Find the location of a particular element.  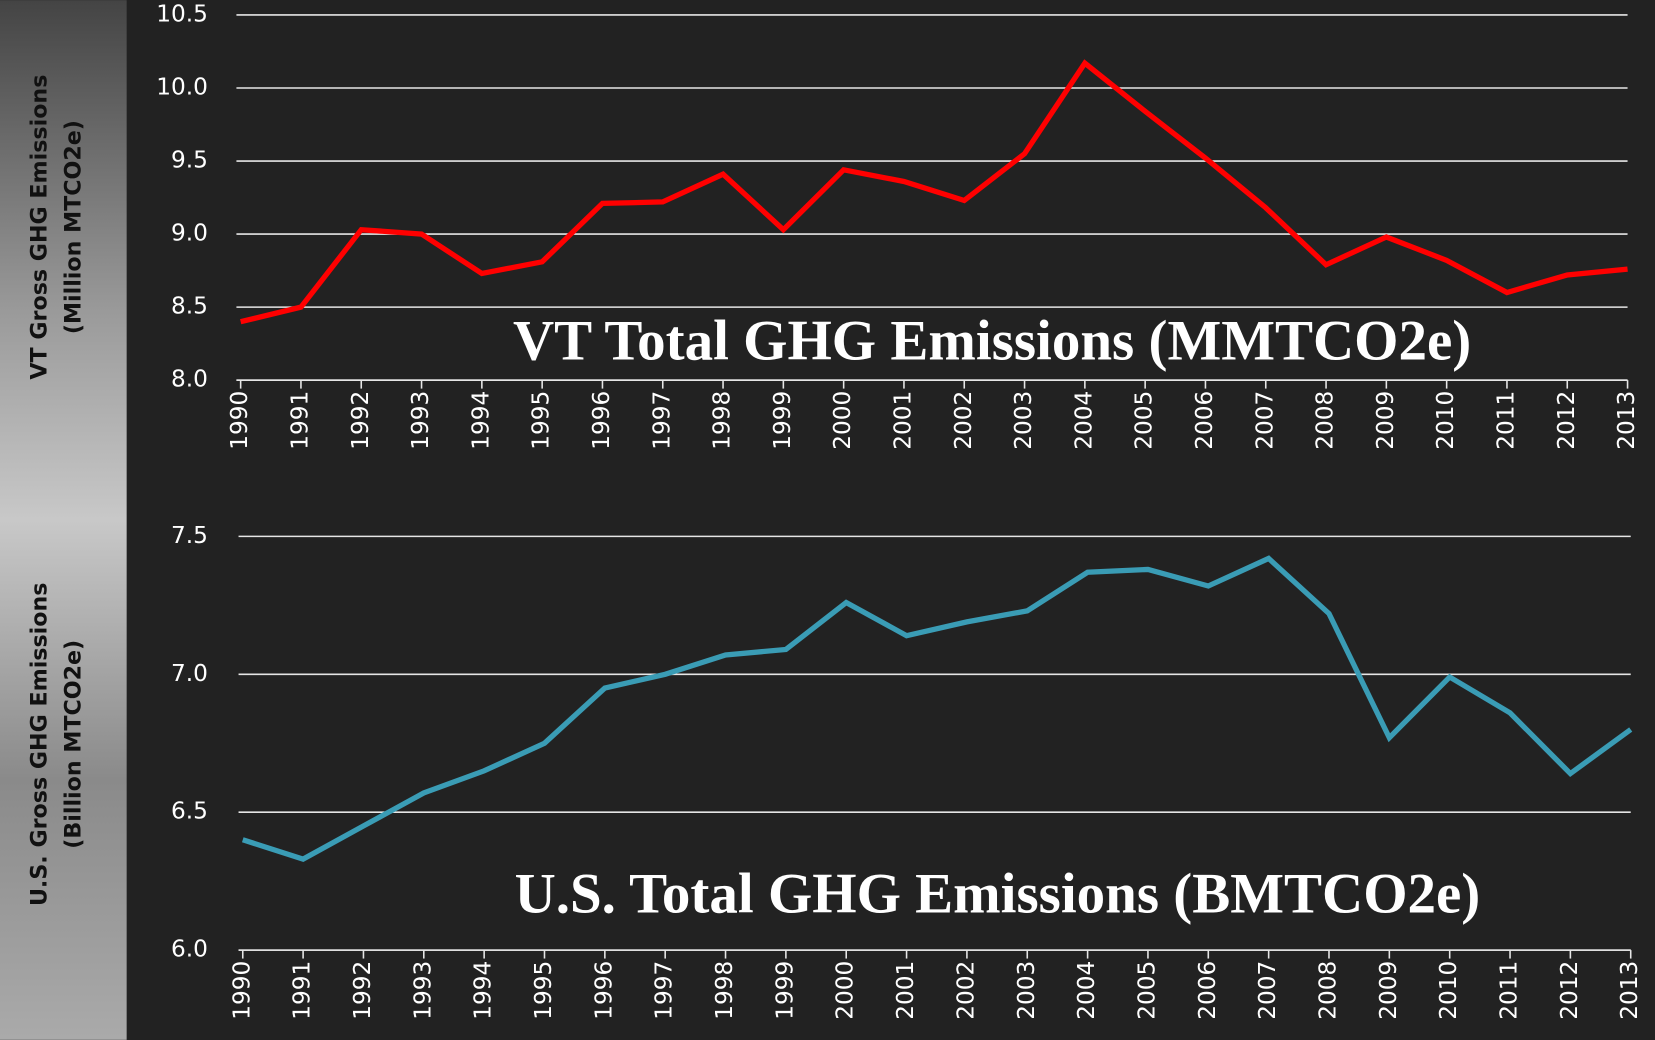

y-tick-label: 10.0 is located at coordinates (182, 86).